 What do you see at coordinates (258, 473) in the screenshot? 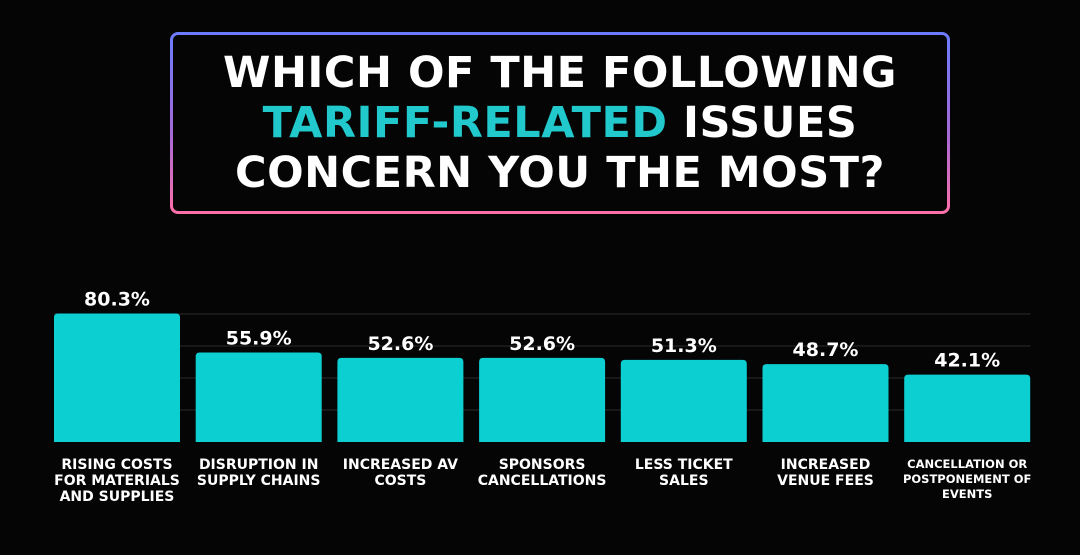
I see `category-label: DISRUPTION IN SUPPLY CHAINS` at bounding box center [258, 473].